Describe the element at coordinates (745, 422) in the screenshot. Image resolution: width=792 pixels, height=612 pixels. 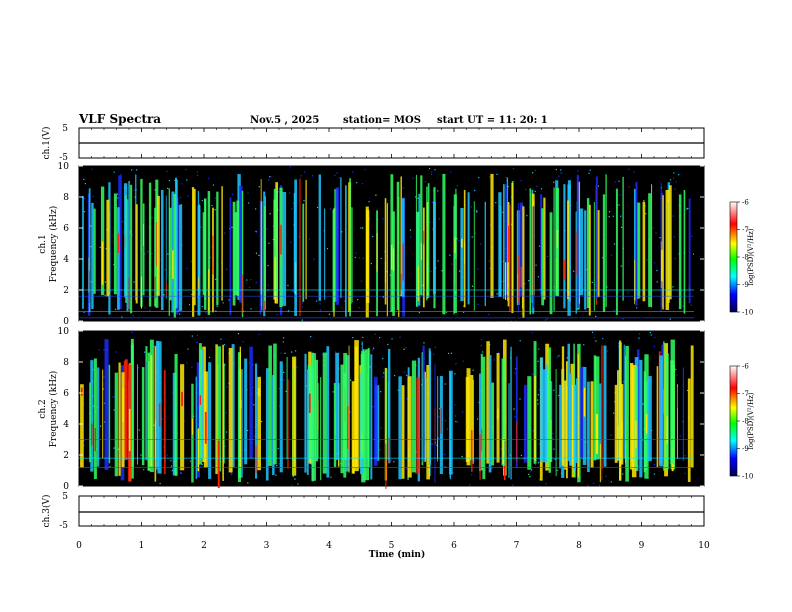
I see `ch2-cbar-tick-label--8: -8` at that location.